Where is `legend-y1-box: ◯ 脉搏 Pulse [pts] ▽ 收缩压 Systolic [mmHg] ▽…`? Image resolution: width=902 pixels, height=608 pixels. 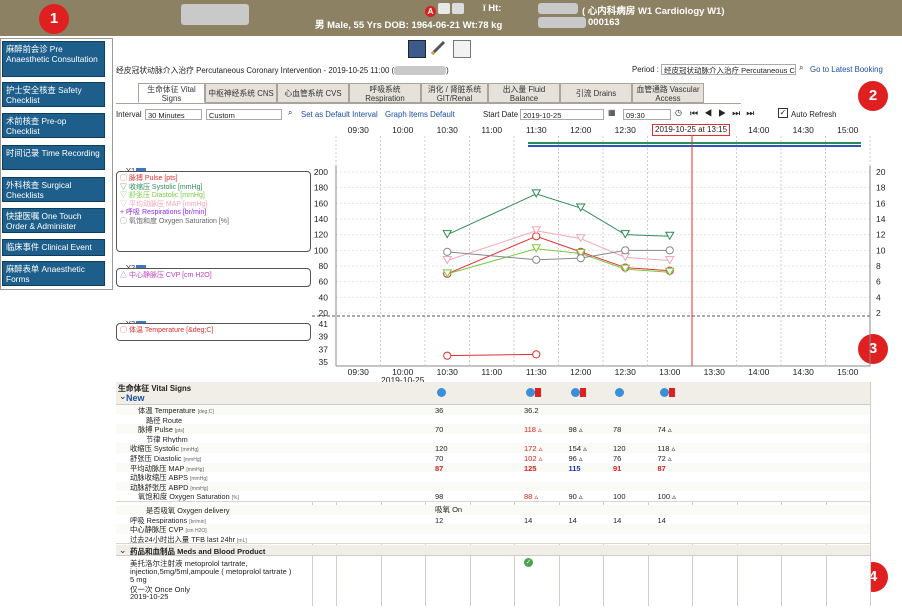
legend-y1-box: ◯ 脉搏 Pulse [pts] ▽ 收缩压 Systolic [mmHg] ▽… is located at coordinates (213, 211).